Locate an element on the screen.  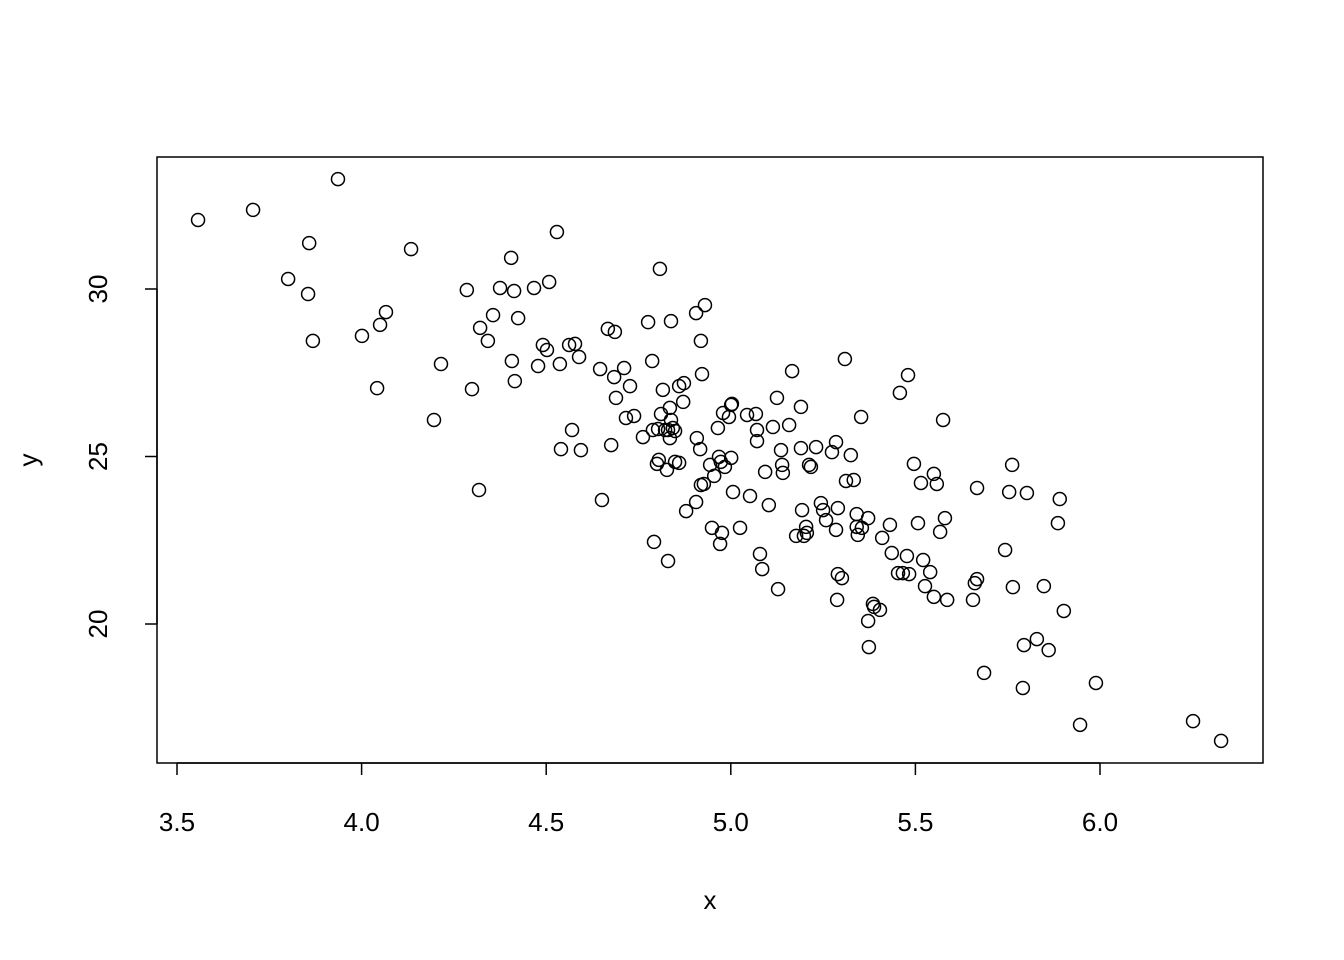
x-axis-label: x is located at coordinates (710, 900).